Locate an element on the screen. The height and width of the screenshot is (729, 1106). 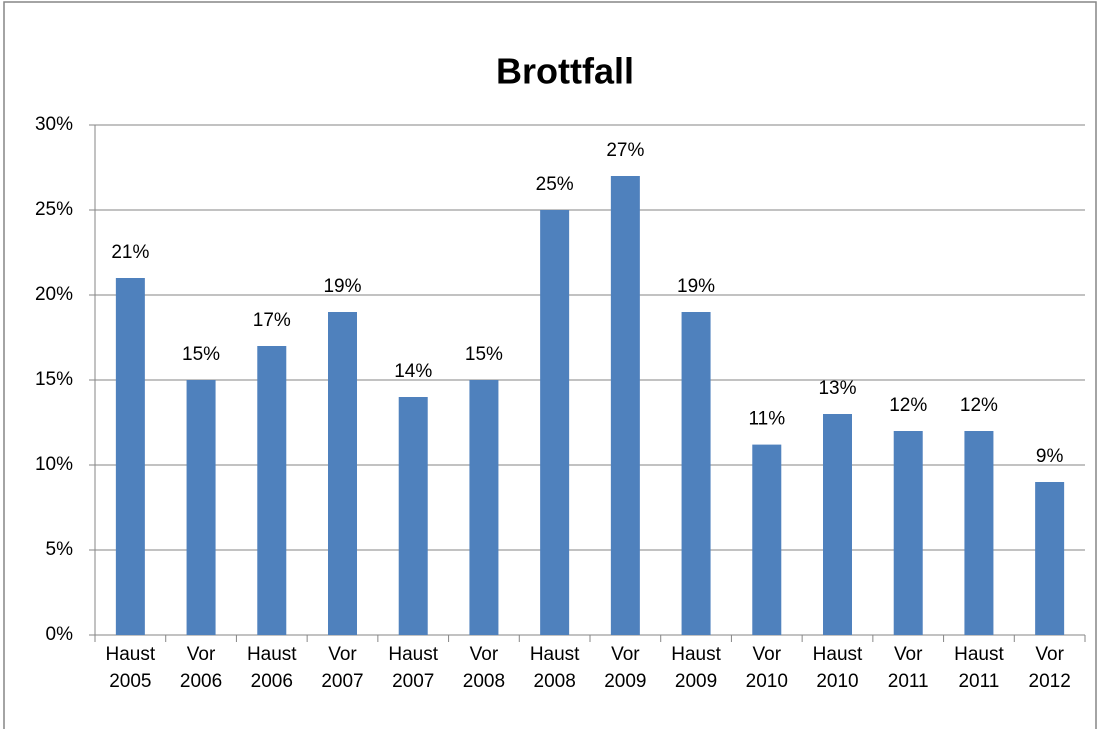
x-tick-label: Vor 2012 is located at coordinates (1049, 668).